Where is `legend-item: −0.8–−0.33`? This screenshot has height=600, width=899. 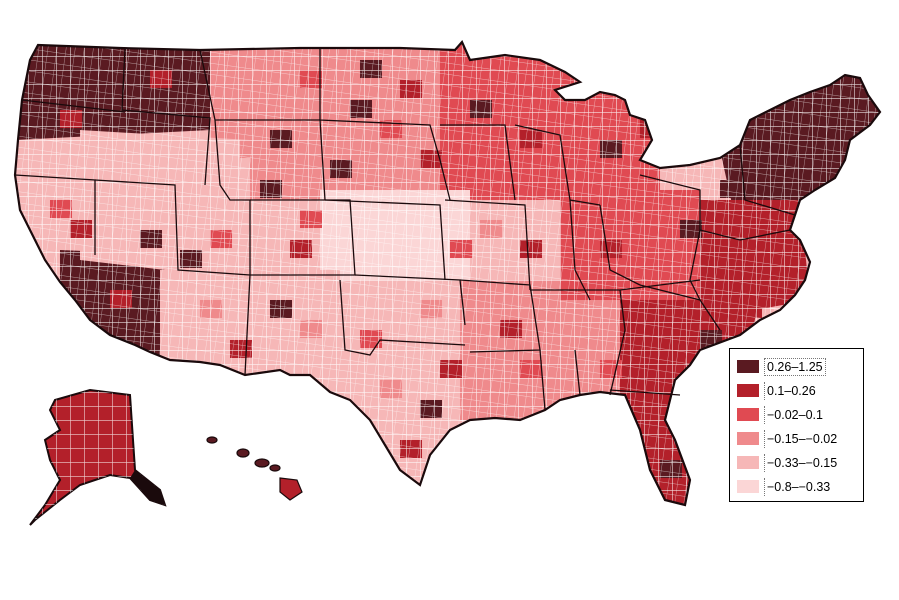
legend-item: −0.8–−0.33 is located at coordinates (799, 487).